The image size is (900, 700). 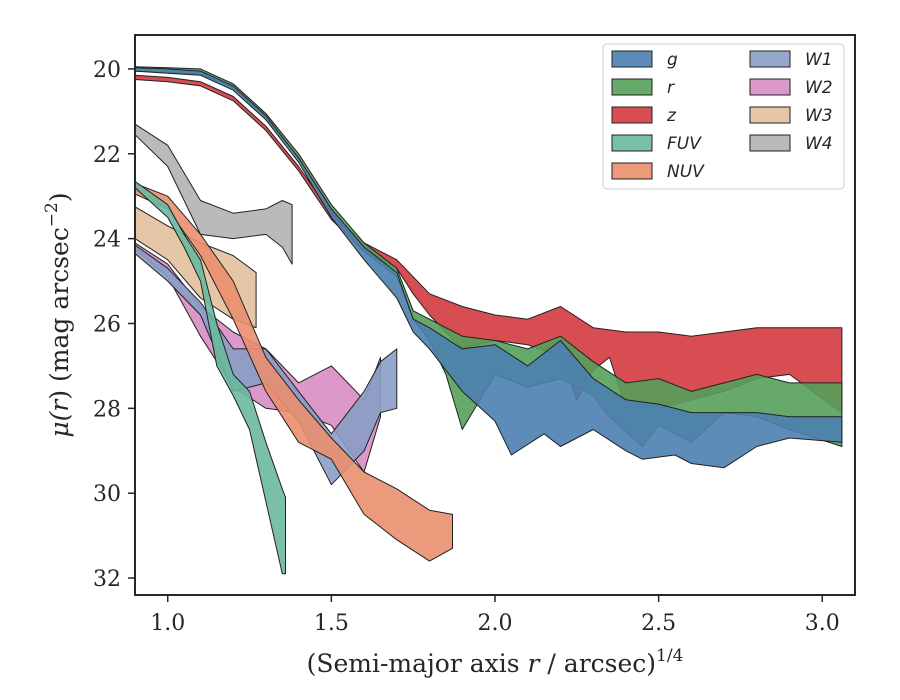 What do you see at coordinates (107, 579) in the screenshot?
I see `y-tick-label: 32` at bounding box center [107, 579].